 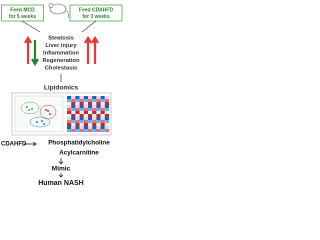 I want to click on down-arrow, so click(x=61, y=175).